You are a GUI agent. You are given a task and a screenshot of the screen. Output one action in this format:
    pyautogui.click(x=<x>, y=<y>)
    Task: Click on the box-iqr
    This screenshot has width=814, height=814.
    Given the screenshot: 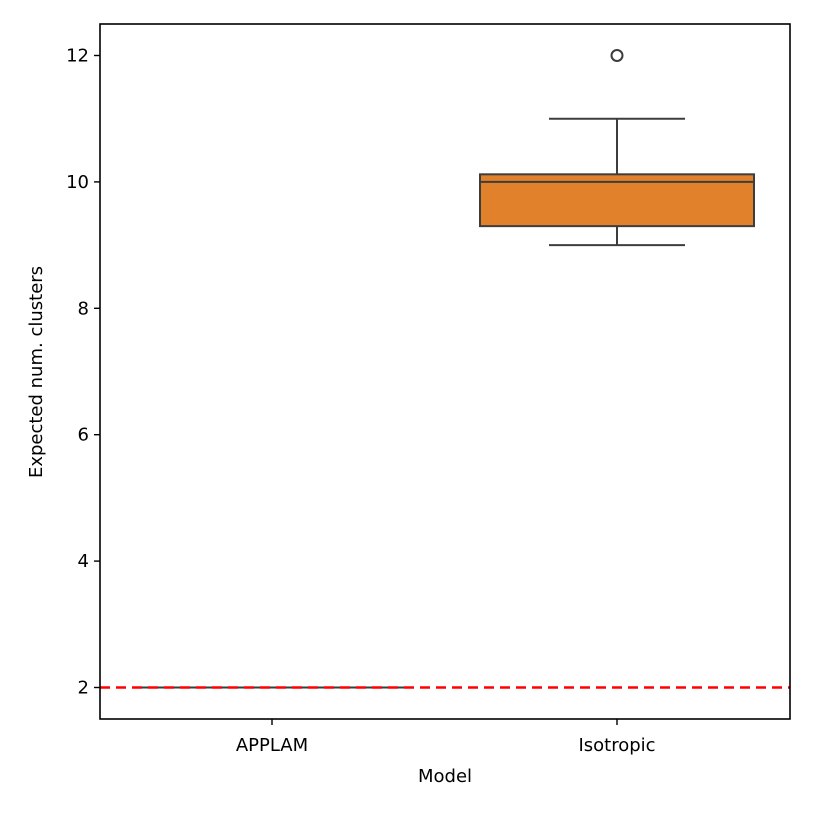 What is the action you would take?
    pyautogui.click(x=617, y=200)
    